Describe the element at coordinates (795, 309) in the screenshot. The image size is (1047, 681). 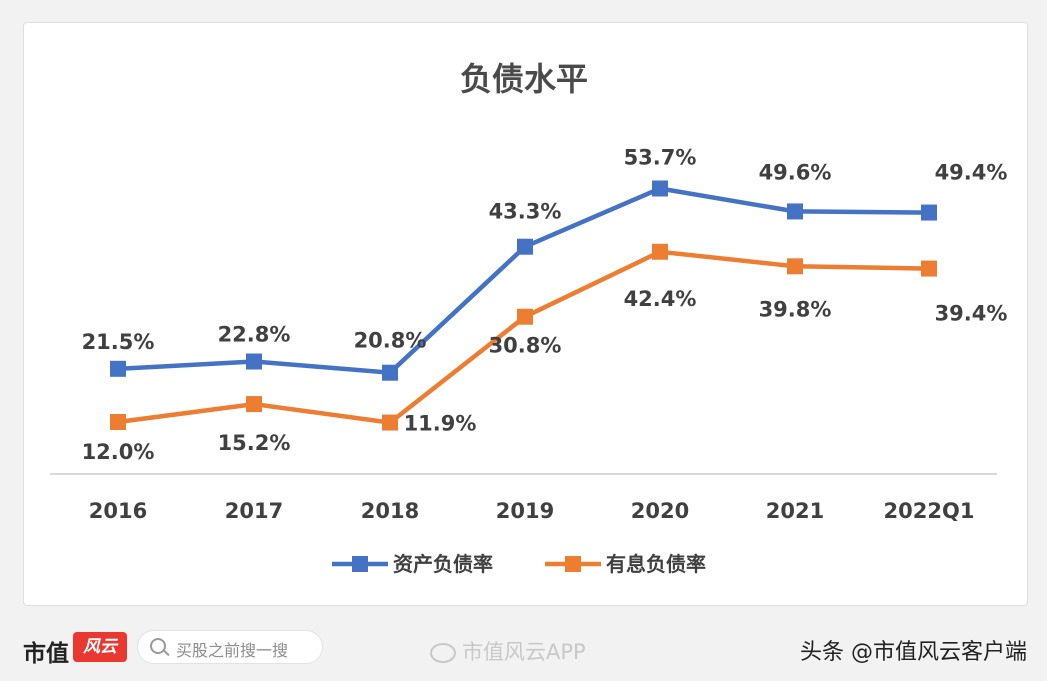
I see `data-label: 39.8%` at that location.